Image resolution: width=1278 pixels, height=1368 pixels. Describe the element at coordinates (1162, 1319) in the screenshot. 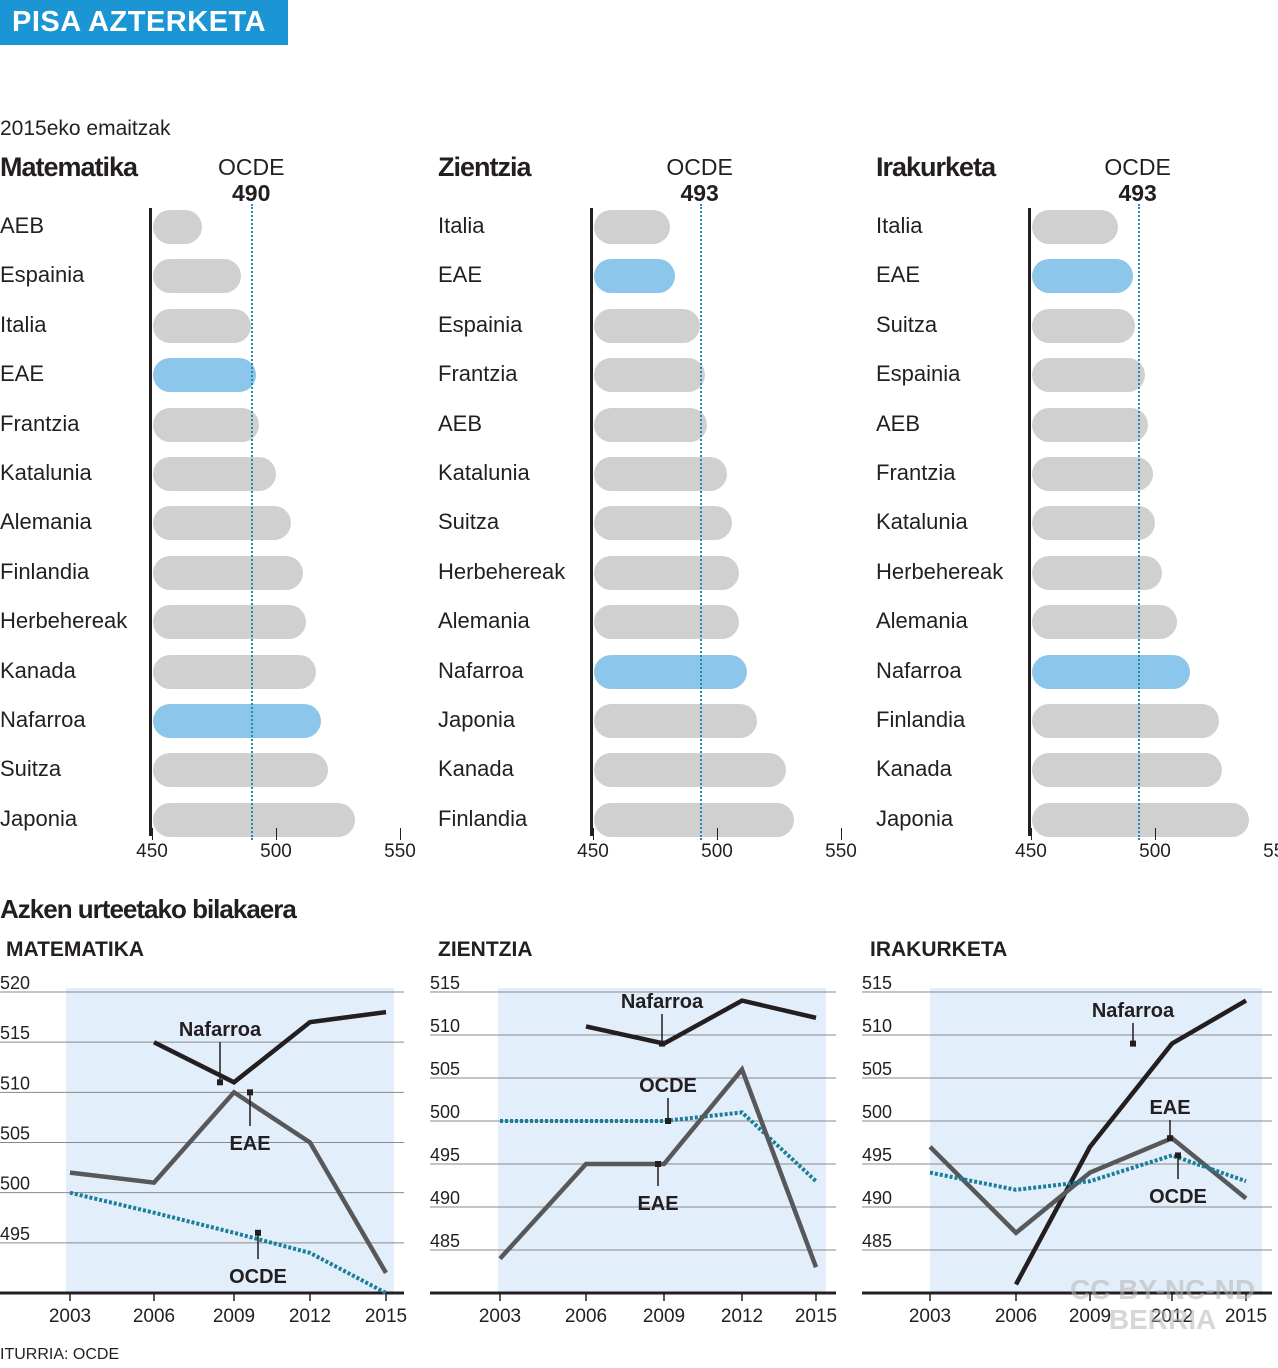

I see `watermark-line2: BERRIA` at that location.